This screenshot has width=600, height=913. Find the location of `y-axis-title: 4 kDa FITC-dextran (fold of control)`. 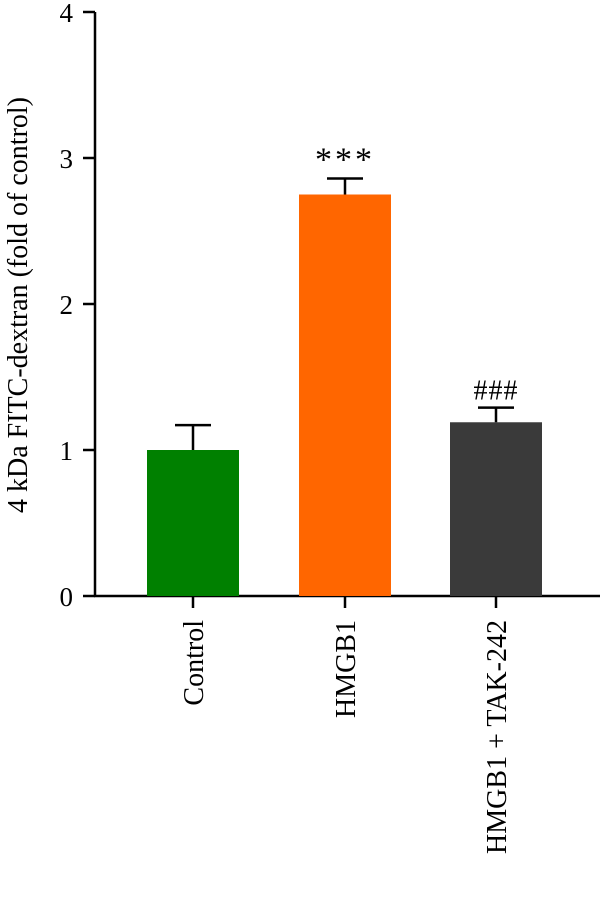

y-axis-title: 4 kDa FITC-dextran (fold of control) is located at coordinates (18, 305).